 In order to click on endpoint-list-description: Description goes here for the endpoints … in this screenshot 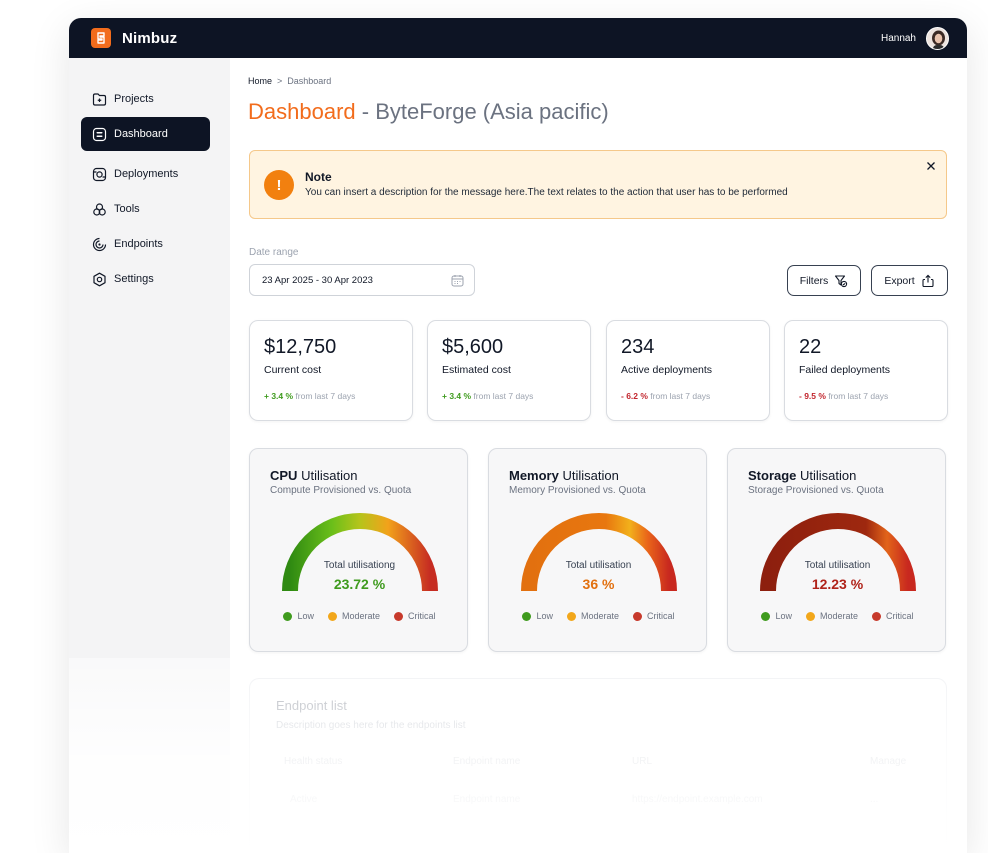, I will do `click(371, 725)`.